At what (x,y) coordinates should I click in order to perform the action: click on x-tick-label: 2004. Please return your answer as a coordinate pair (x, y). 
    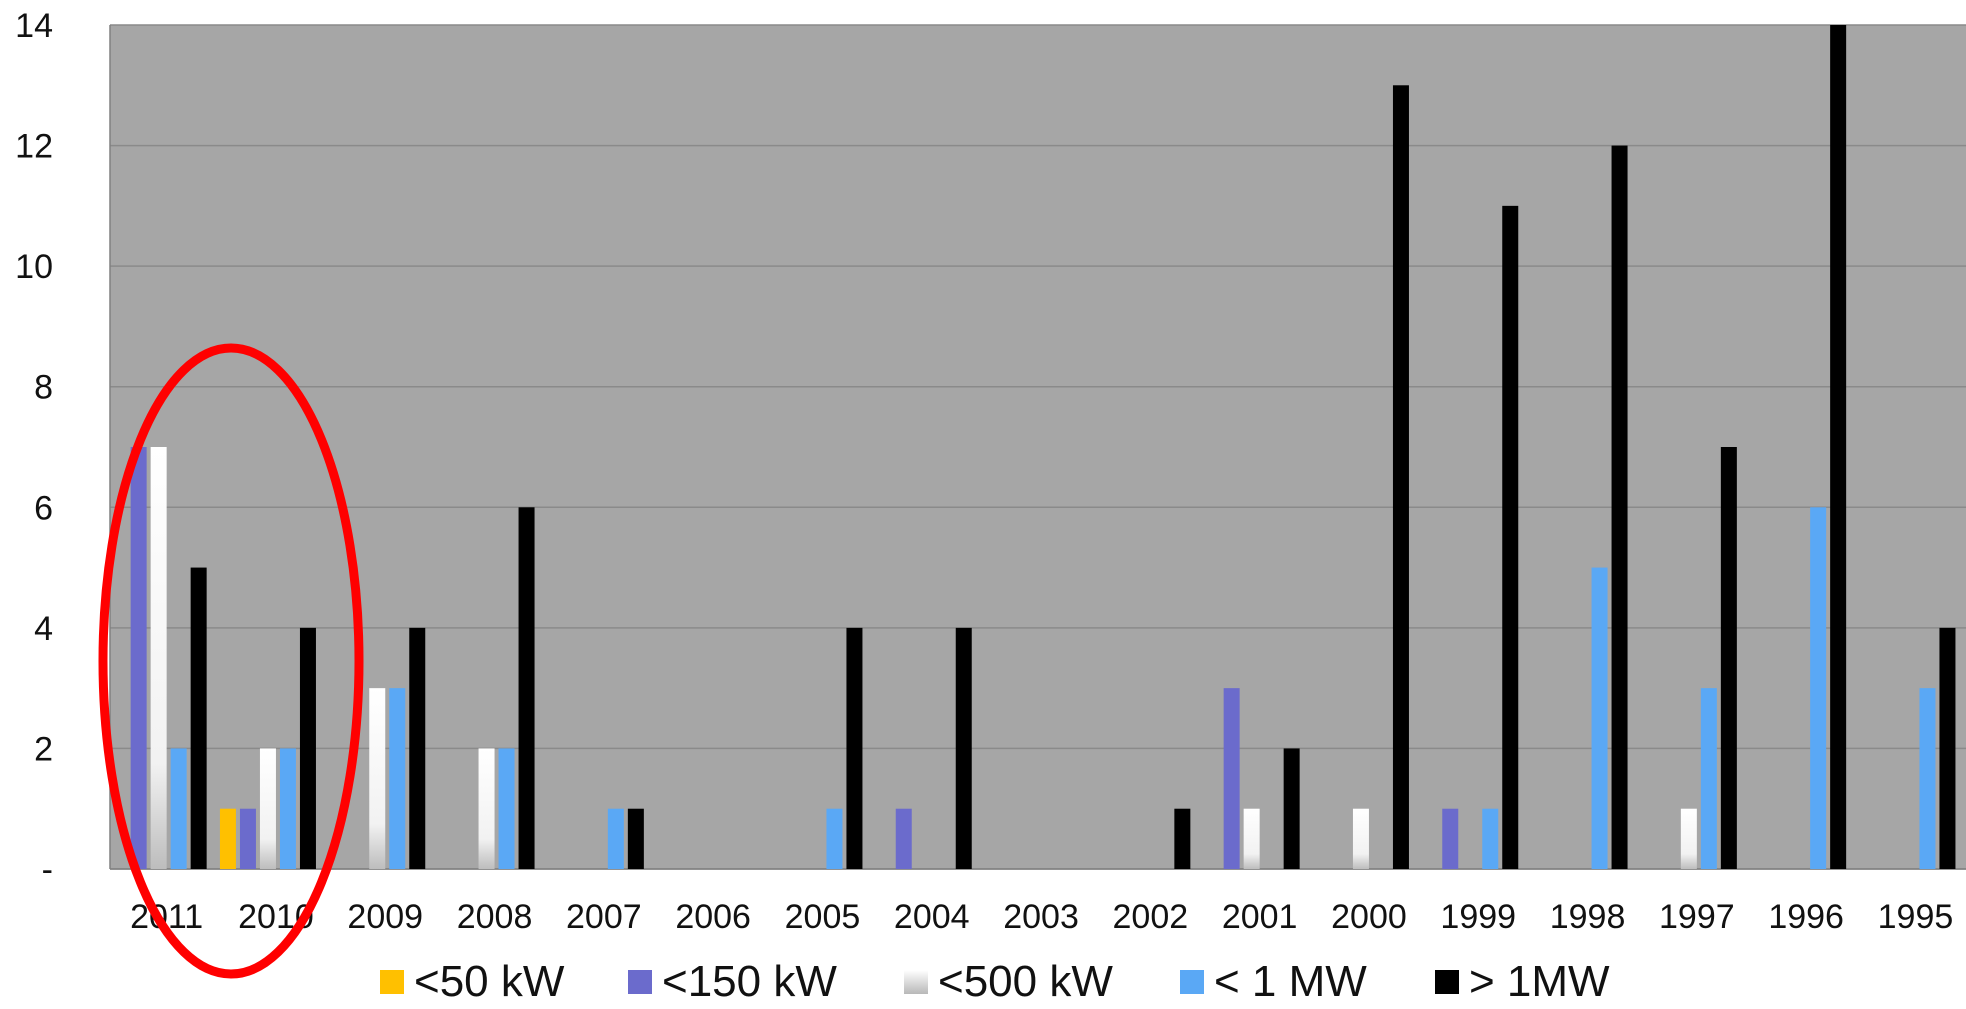
    Looking at the image, I should click on (932, 917).